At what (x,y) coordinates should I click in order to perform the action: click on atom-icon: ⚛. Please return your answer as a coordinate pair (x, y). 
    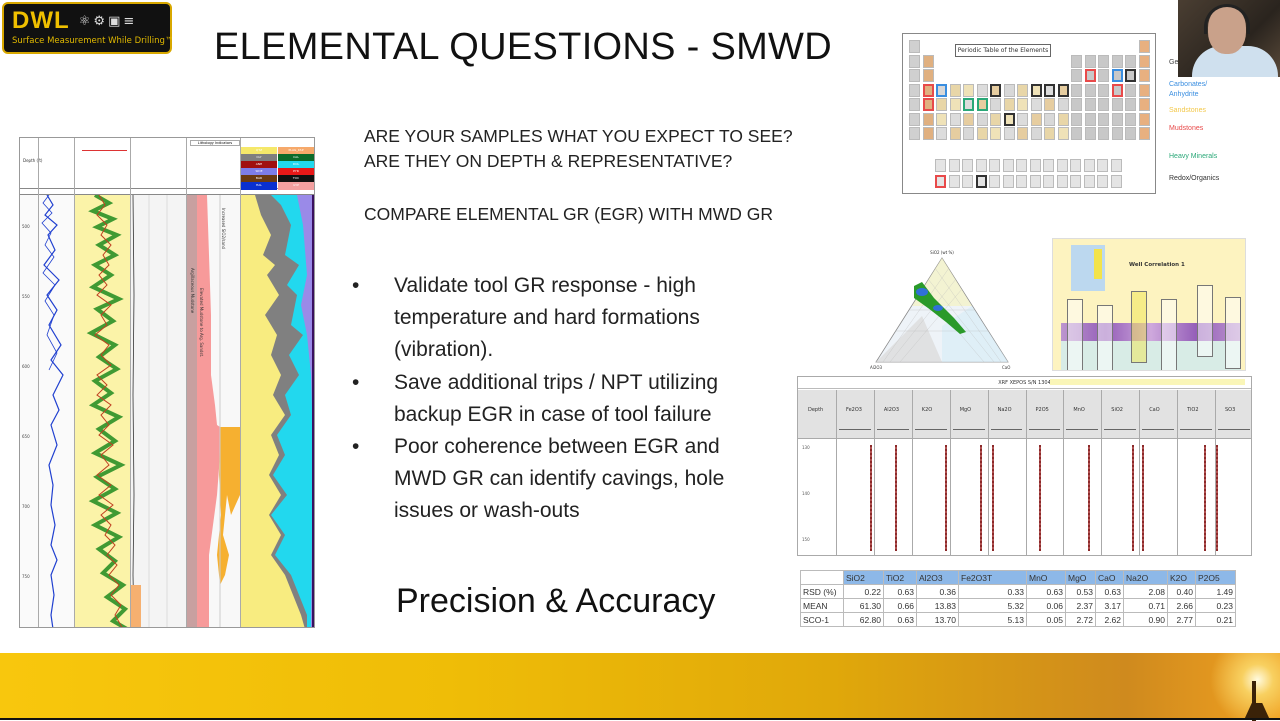
    Looking at the image, I should click on (86, 21).